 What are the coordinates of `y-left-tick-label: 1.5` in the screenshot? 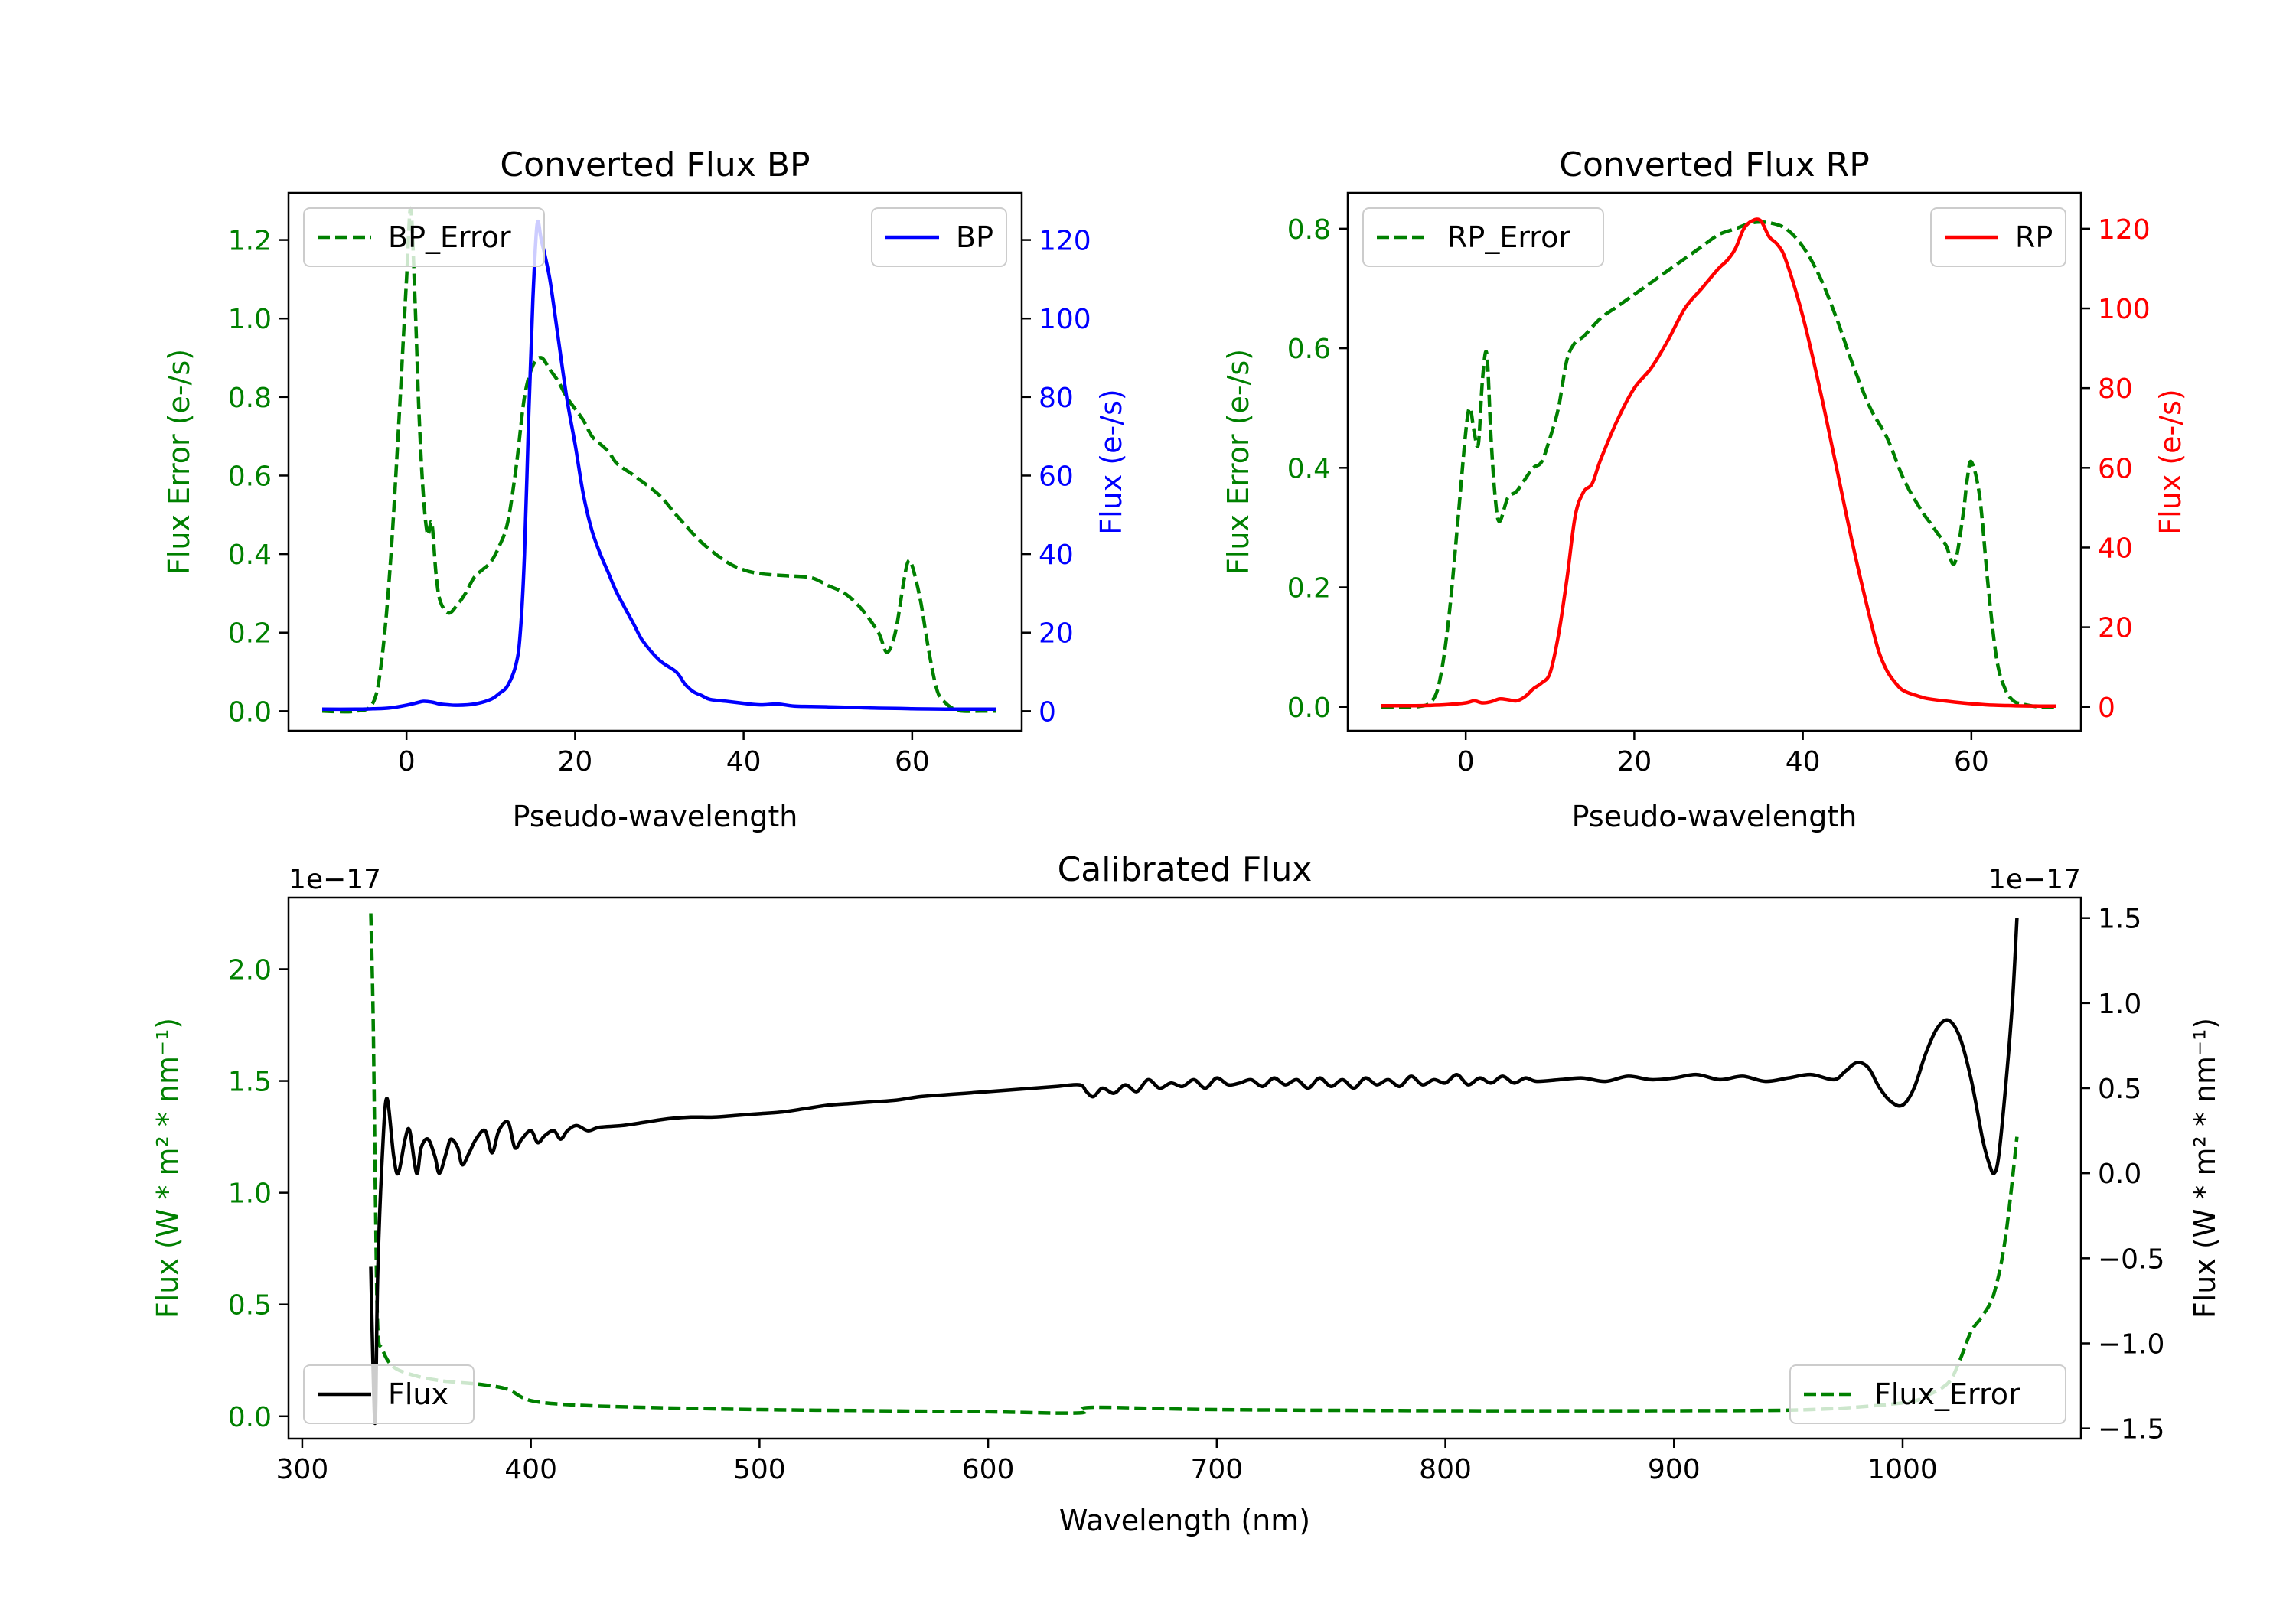 It's located at (250, 1082).